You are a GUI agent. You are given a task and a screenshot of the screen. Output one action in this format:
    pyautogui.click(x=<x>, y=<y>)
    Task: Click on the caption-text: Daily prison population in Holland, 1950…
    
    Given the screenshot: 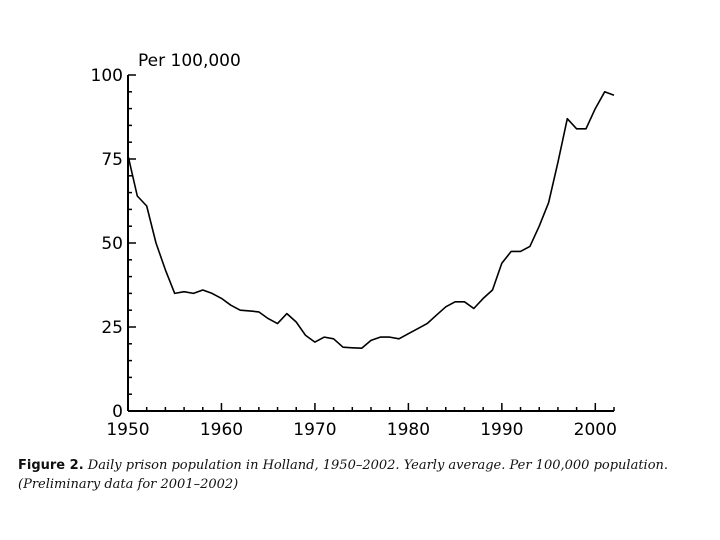 What is the action you would take?
    pyautogui.click(x=343, y=475)
    